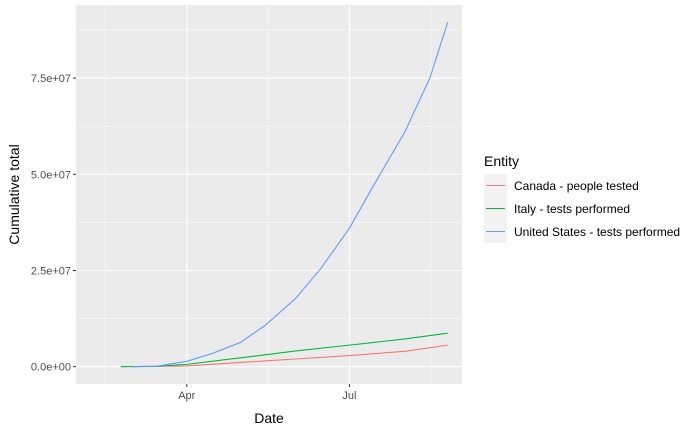 Image resolution: width=700 pixels, height=432 pixels. I want to click on legend-item: Canada - people tested, so click(561, 185).